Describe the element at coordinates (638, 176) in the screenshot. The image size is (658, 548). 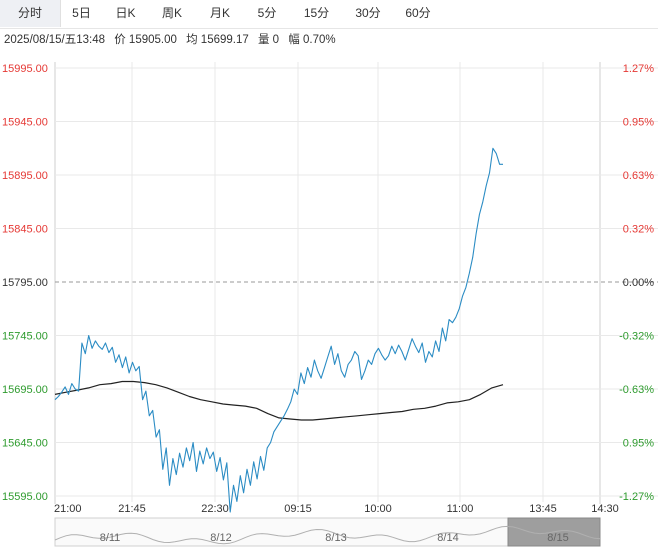
I see `y-right-label: 0.63%` at that location.